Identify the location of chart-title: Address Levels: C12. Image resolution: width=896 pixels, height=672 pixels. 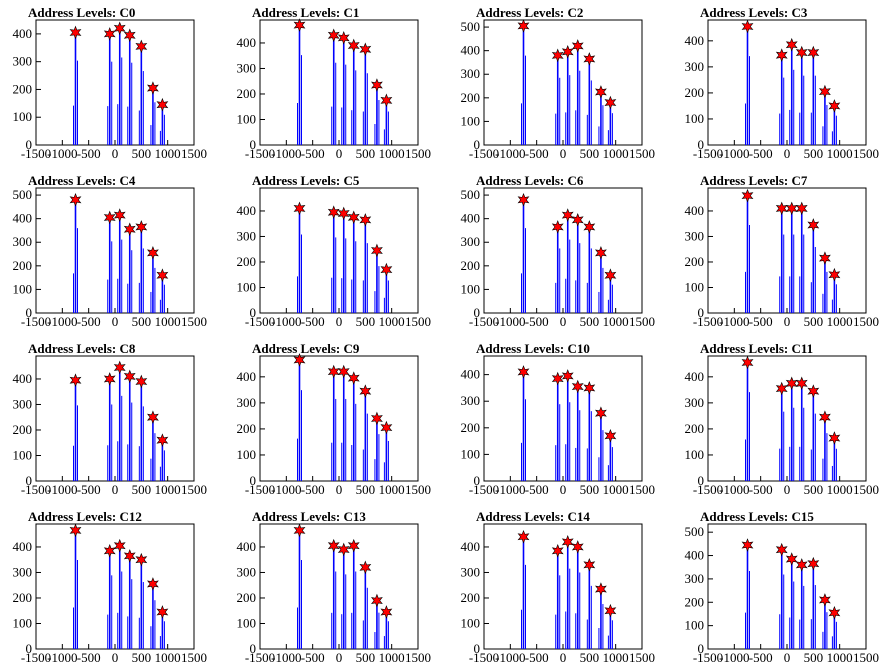
(85, 516).